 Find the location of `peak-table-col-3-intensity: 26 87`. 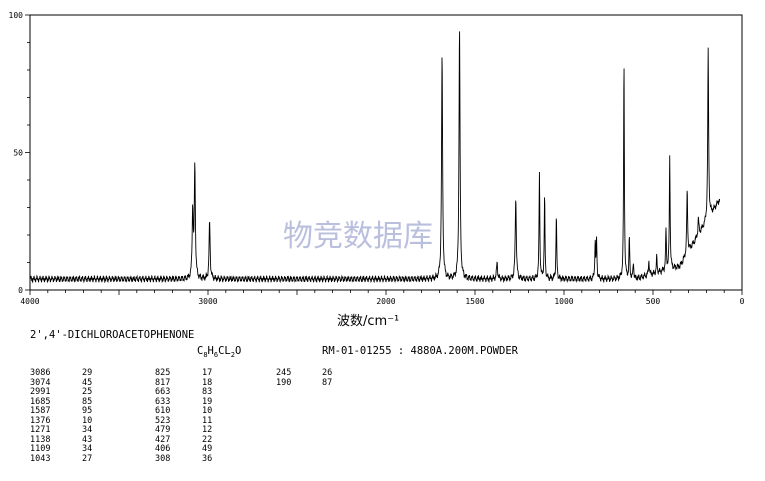

peak-table-col-3-intensity: 26 87 is located at coordinates (327, 378).